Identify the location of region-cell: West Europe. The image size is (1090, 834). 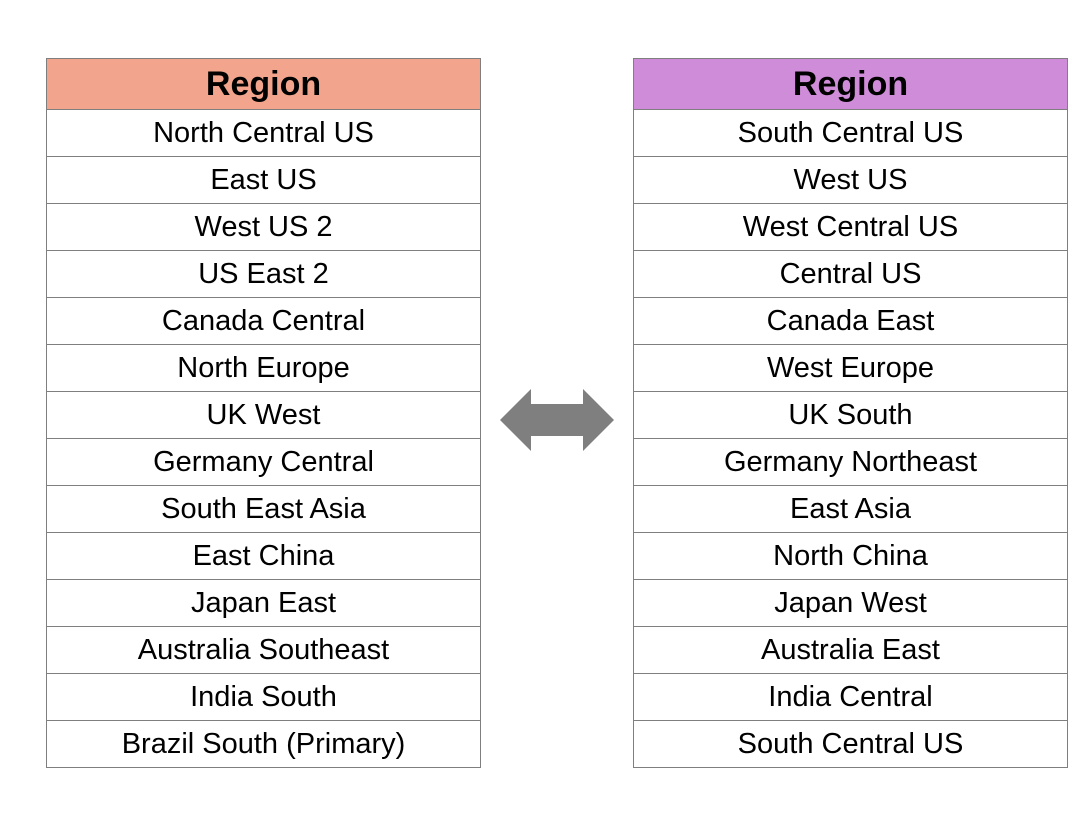
(850, 368).